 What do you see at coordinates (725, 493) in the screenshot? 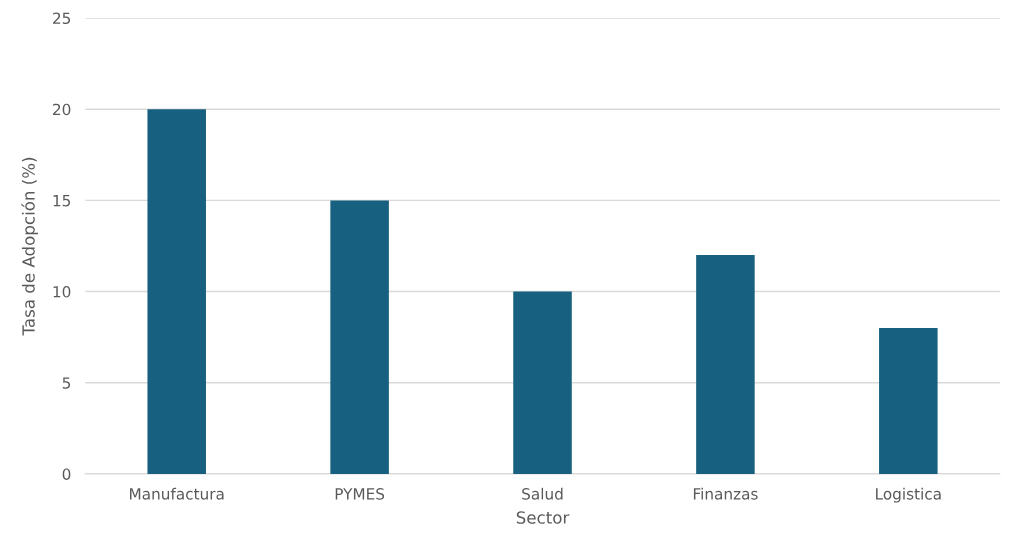
I see `x-tick-label: Finanzas` at bounding box center [725, 493].